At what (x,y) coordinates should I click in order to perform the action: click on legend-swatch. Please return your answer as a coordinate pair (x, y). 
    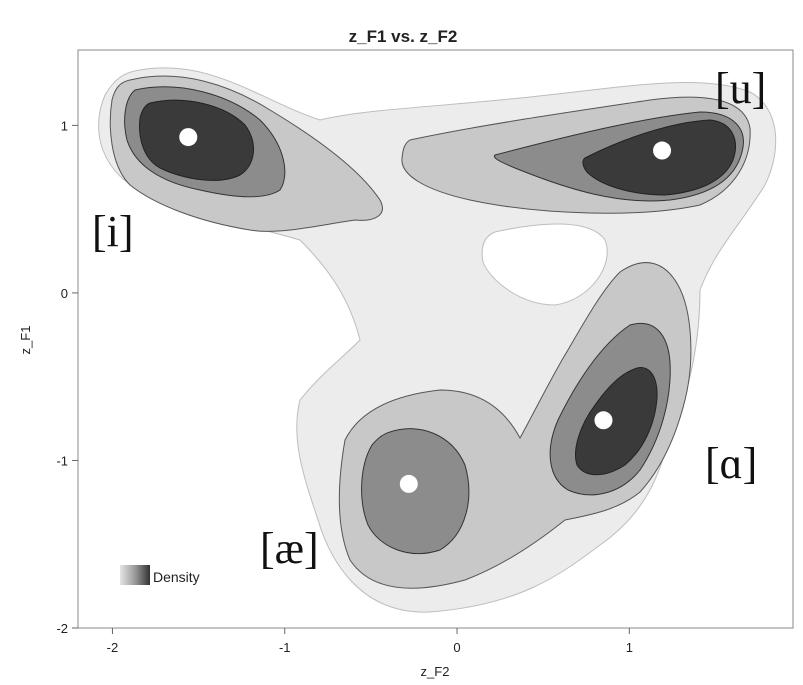
    Looking at the image, I should click on (135, 575).